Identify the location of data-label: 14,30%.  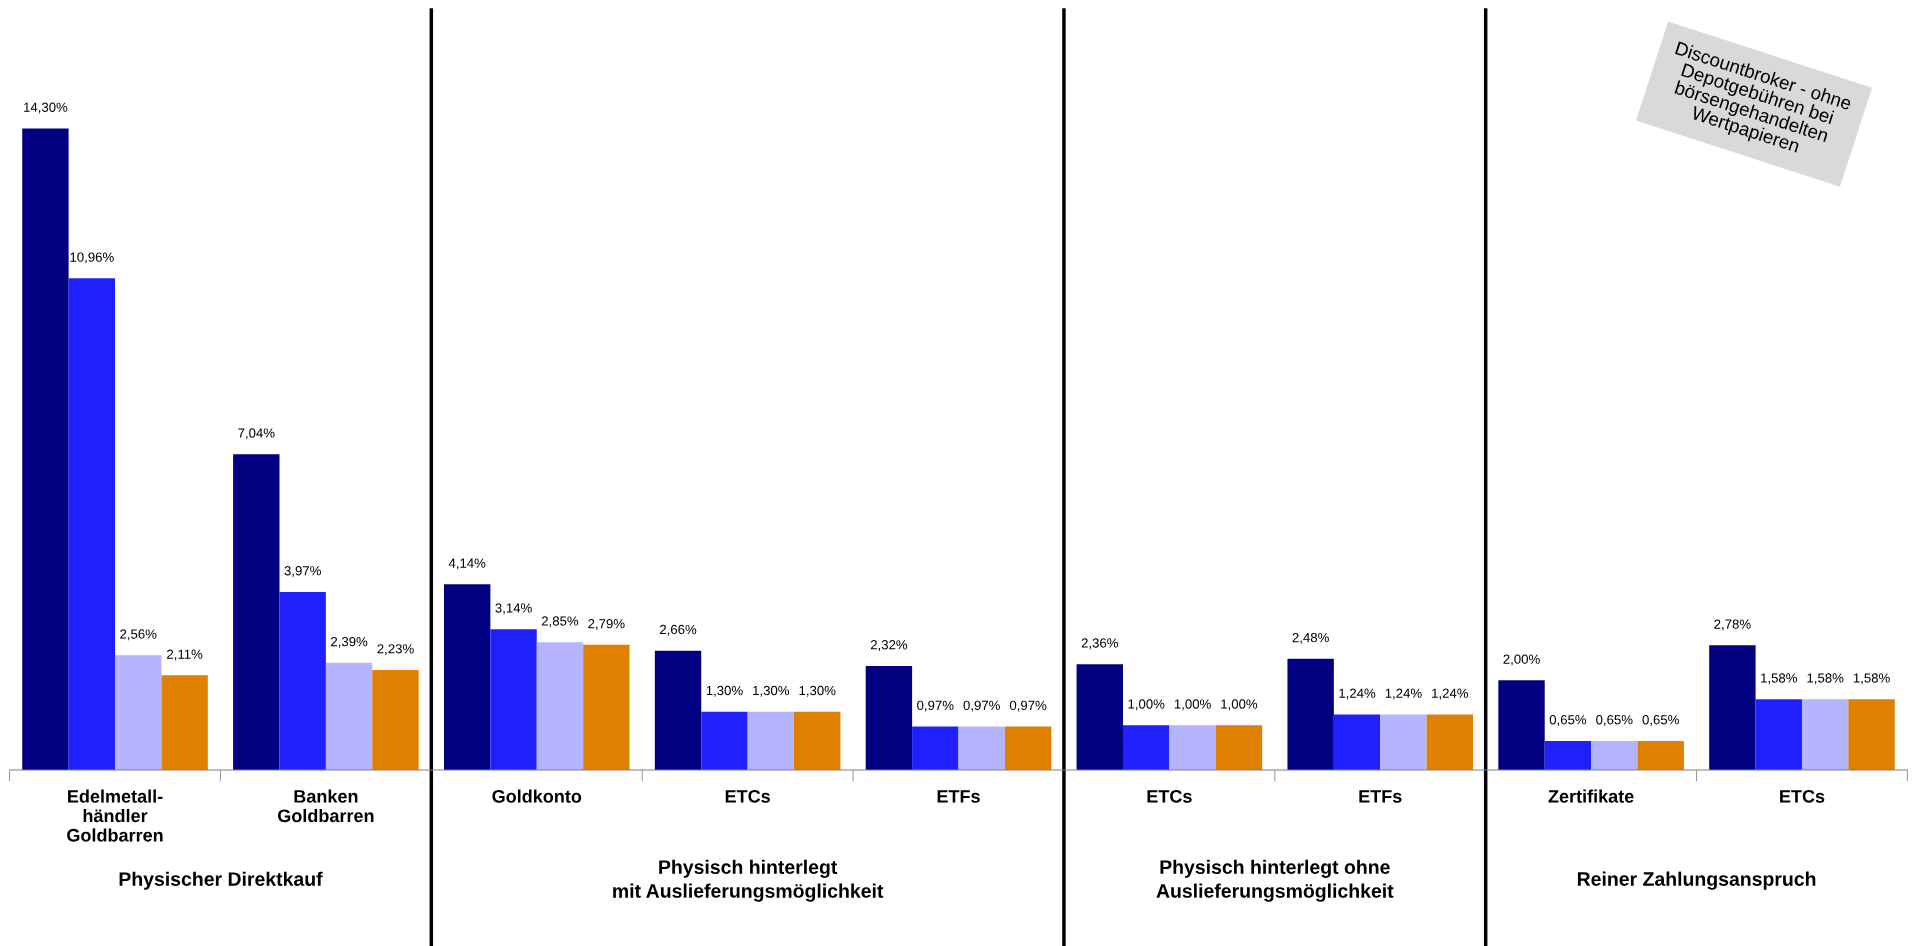
(46, 108).